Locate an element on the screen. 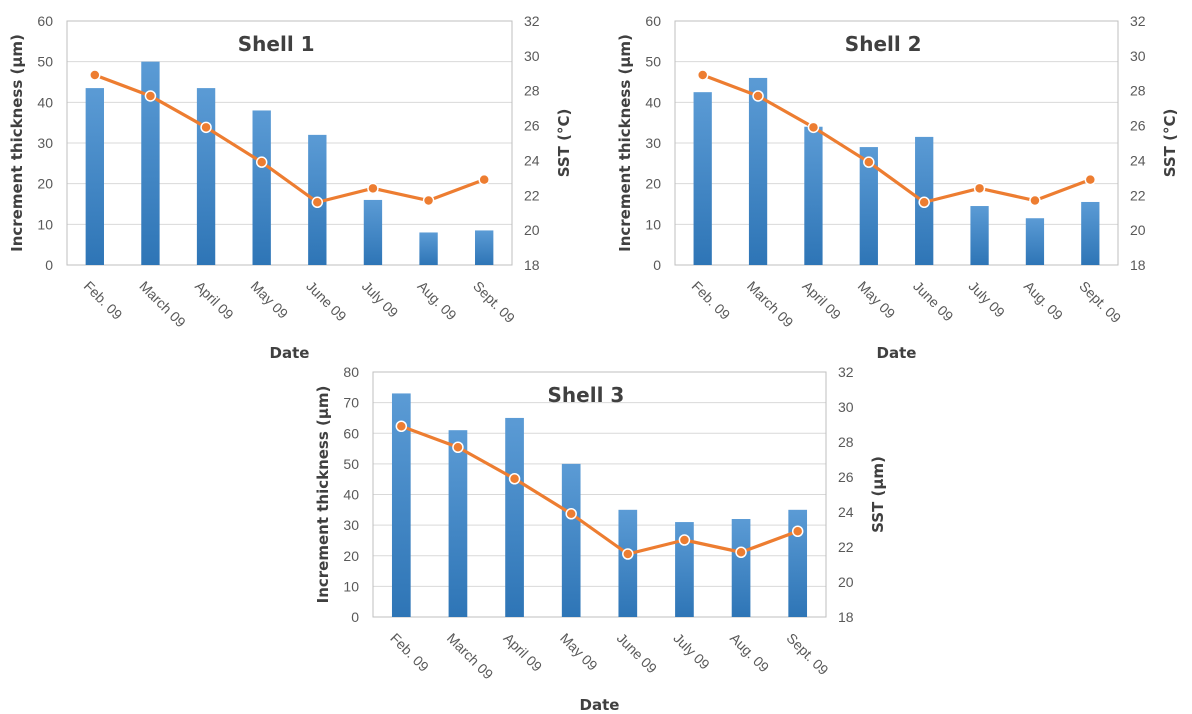  x-tick-label: Sept. 09 is located at coordinates (494, 302).